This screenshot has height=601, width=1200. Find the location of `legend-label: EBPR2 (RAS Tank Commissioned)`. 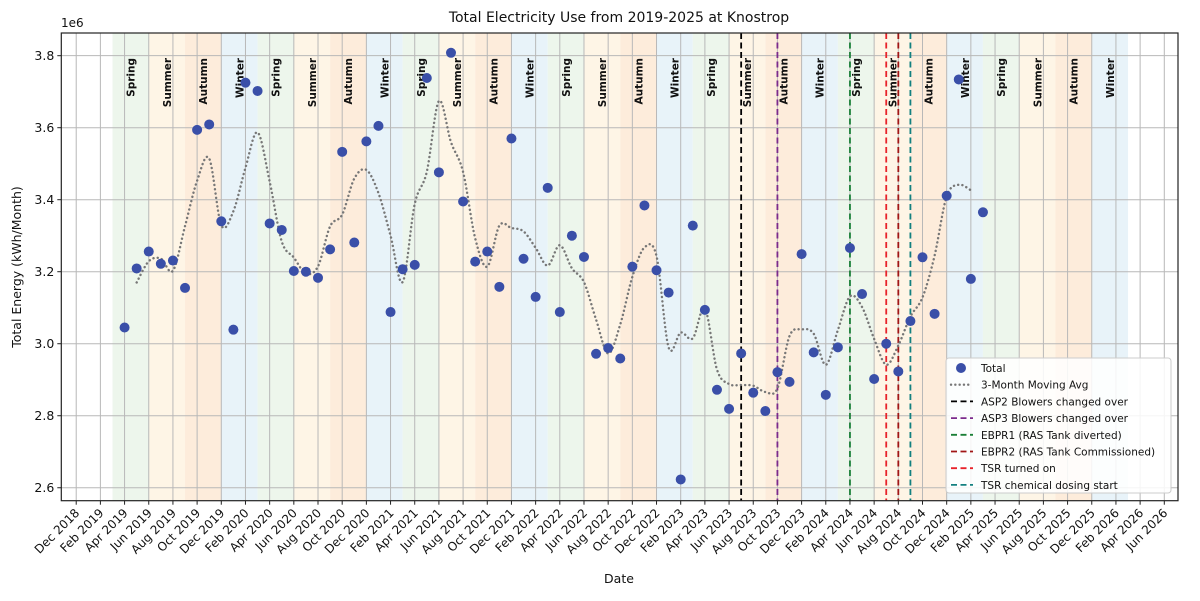

legend-label: EBPR2 (RAS Tank Commissioned) is located at coordinates (1068, 453).